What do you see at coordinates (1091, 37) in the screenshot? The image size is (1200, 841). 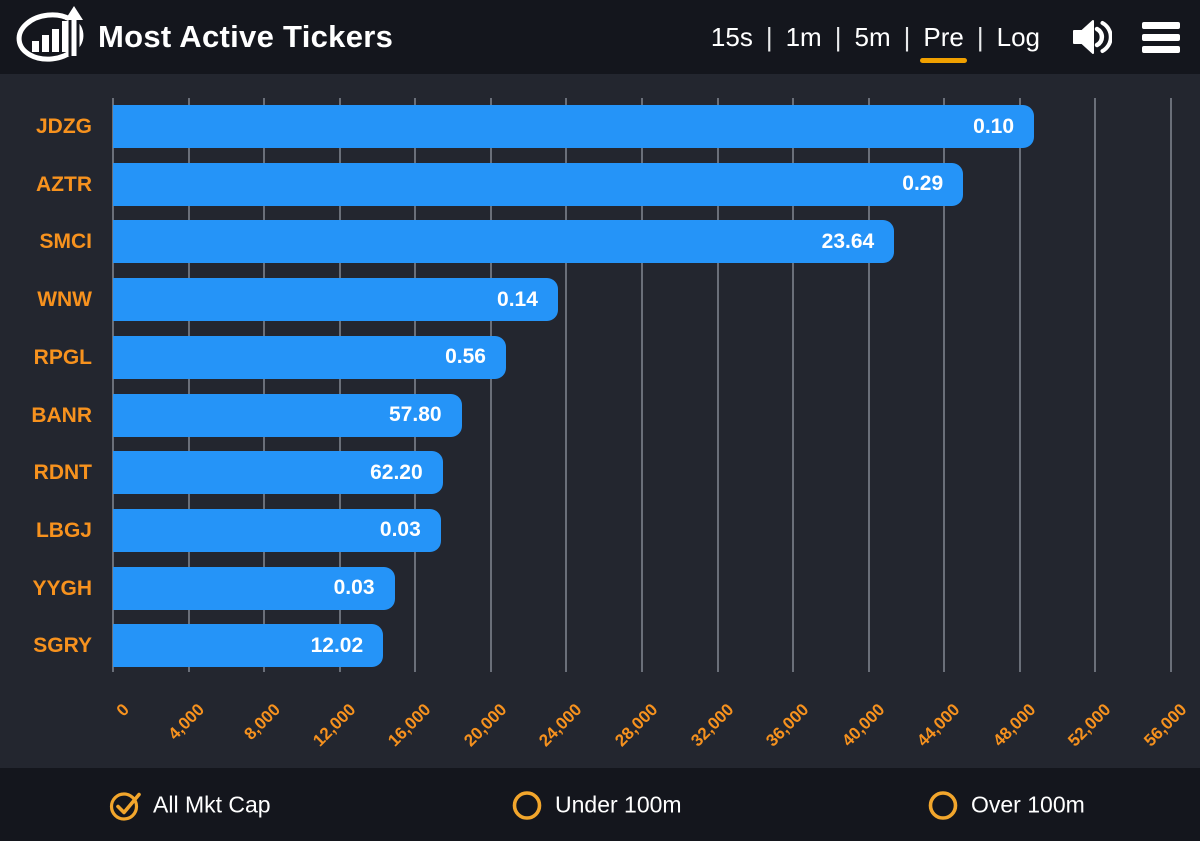 I see `volume-icon` at bounding box center [1091, 37].